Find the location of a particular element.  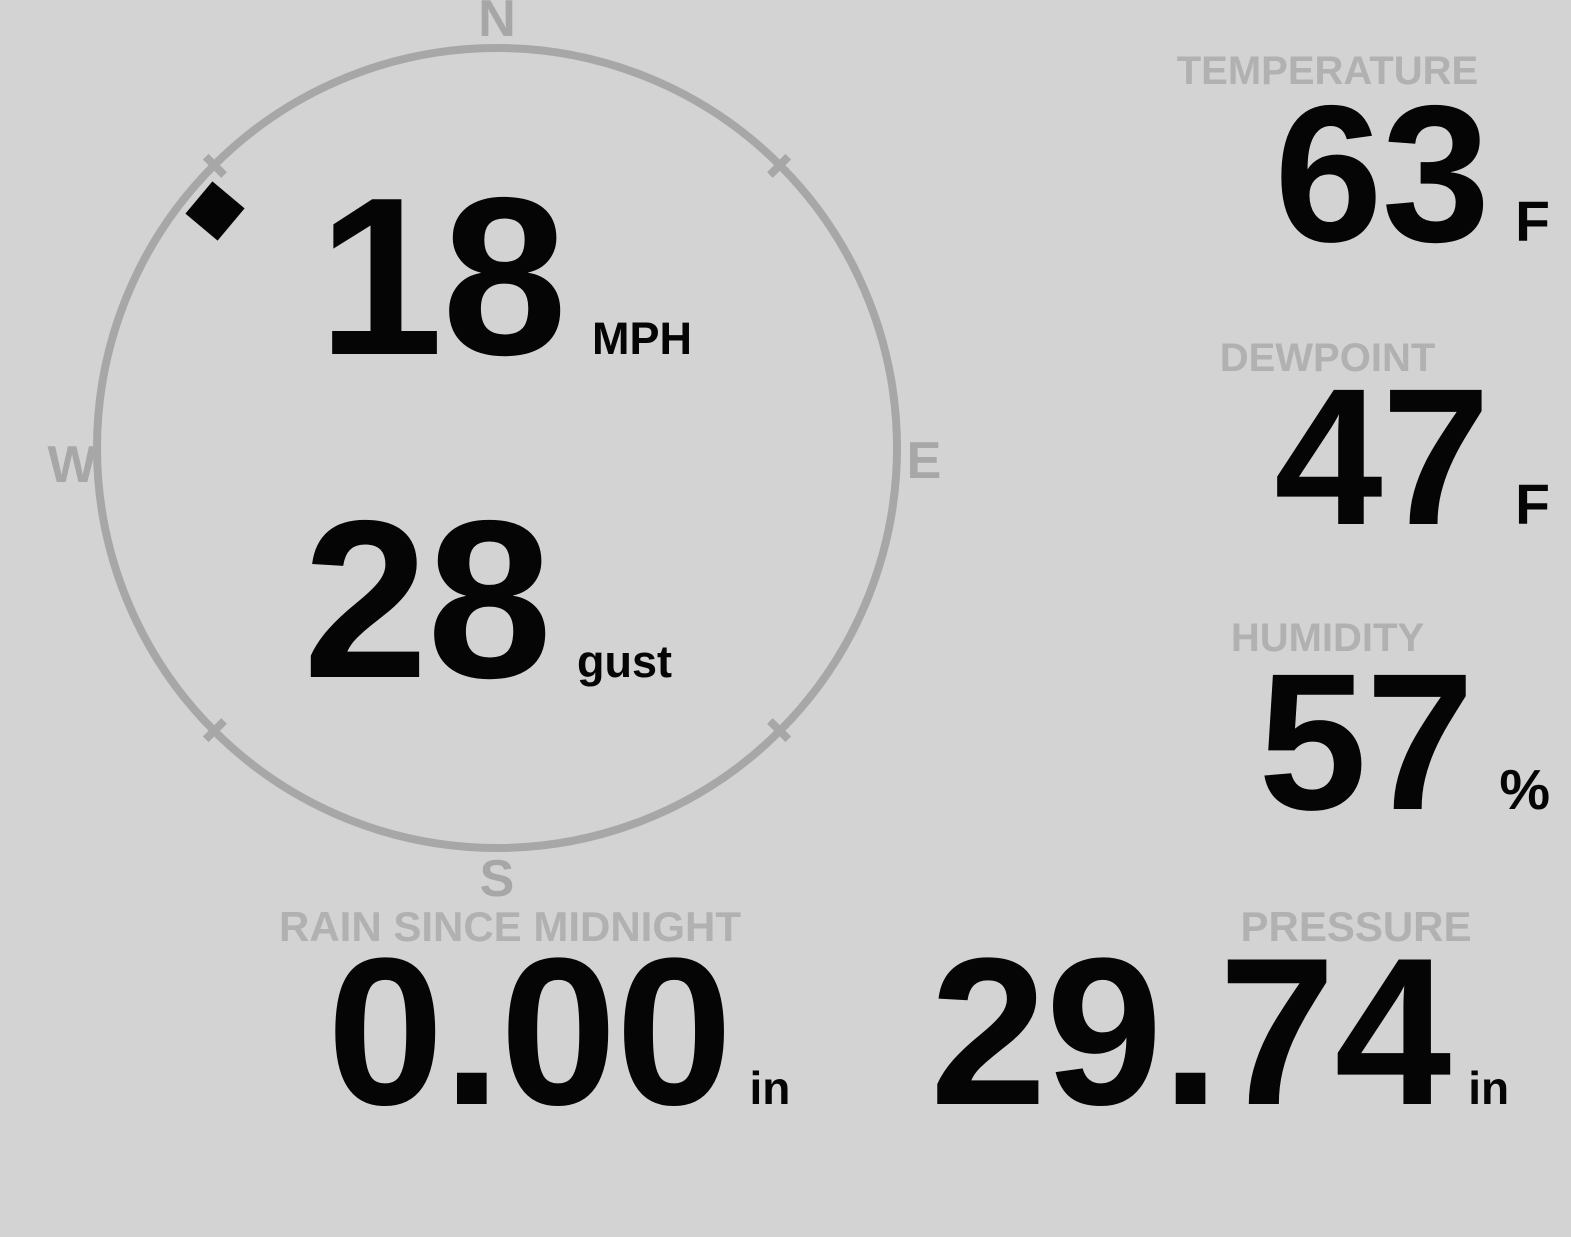

humidity-label: HUMIDITY is located at coordinates (1327, 638).